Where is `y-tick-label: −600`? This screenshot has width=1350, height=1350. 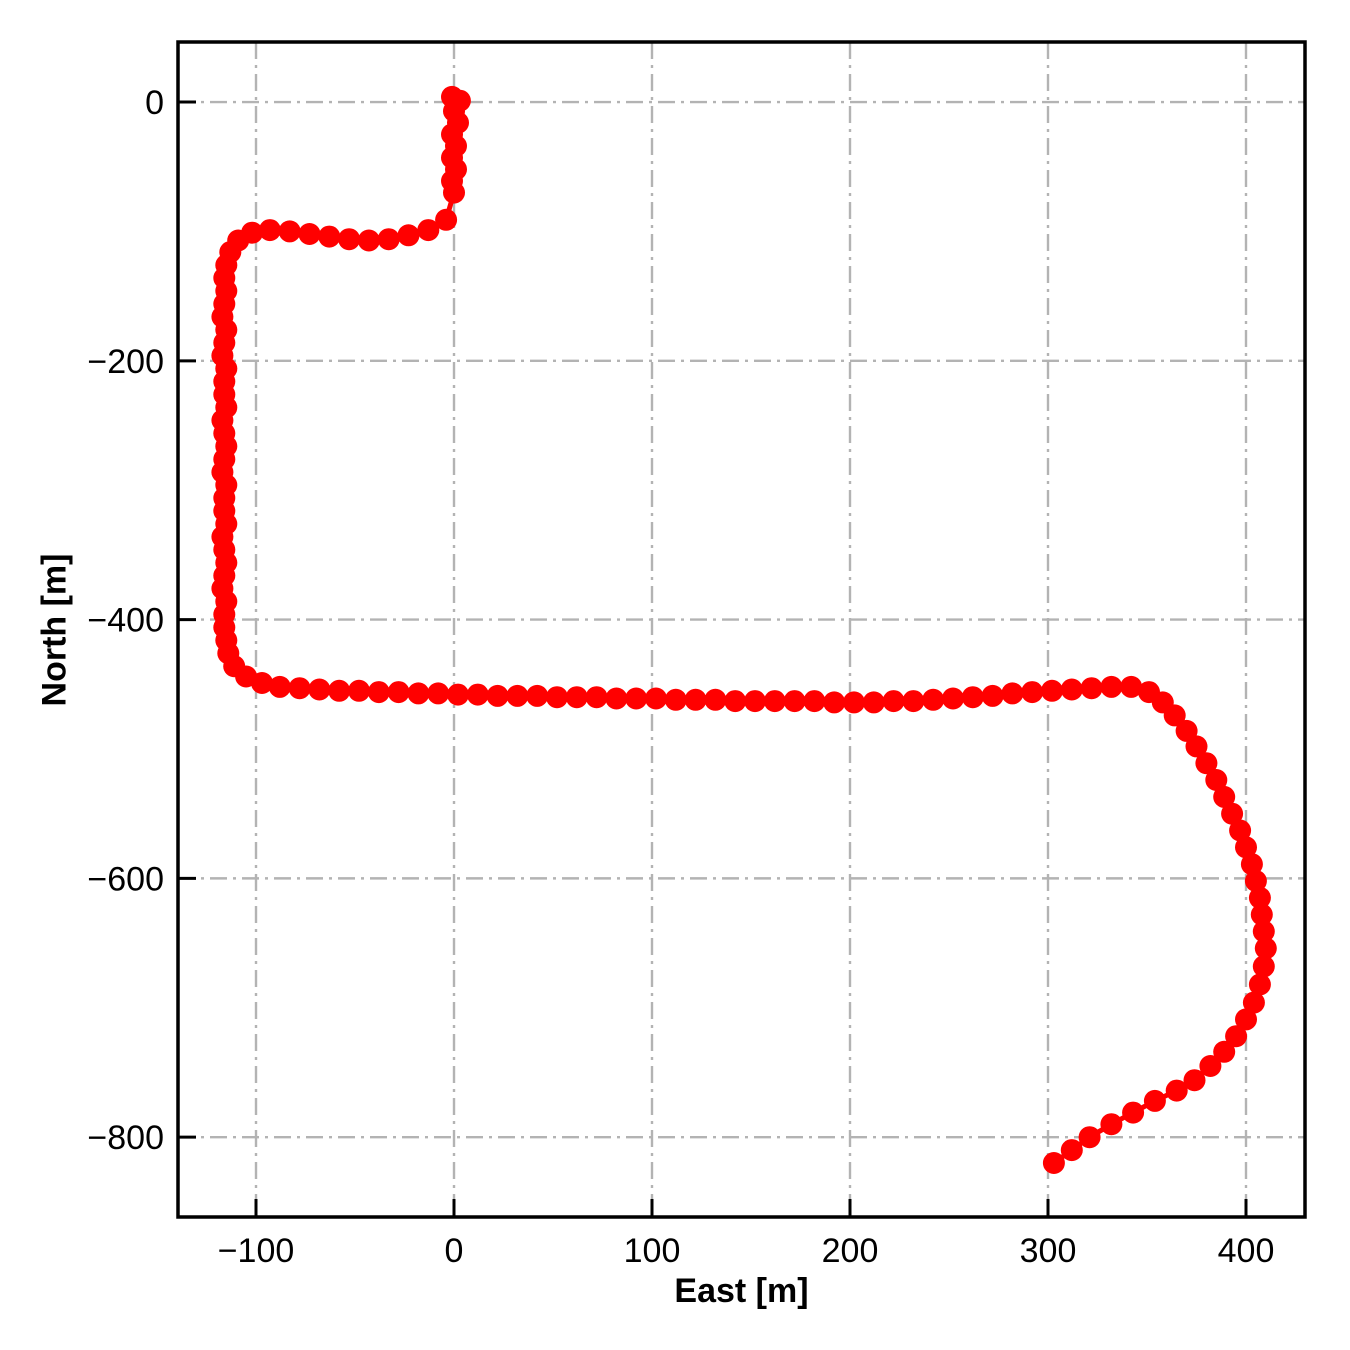
y-tick-label: −600 is located at coordinates (125, 879).